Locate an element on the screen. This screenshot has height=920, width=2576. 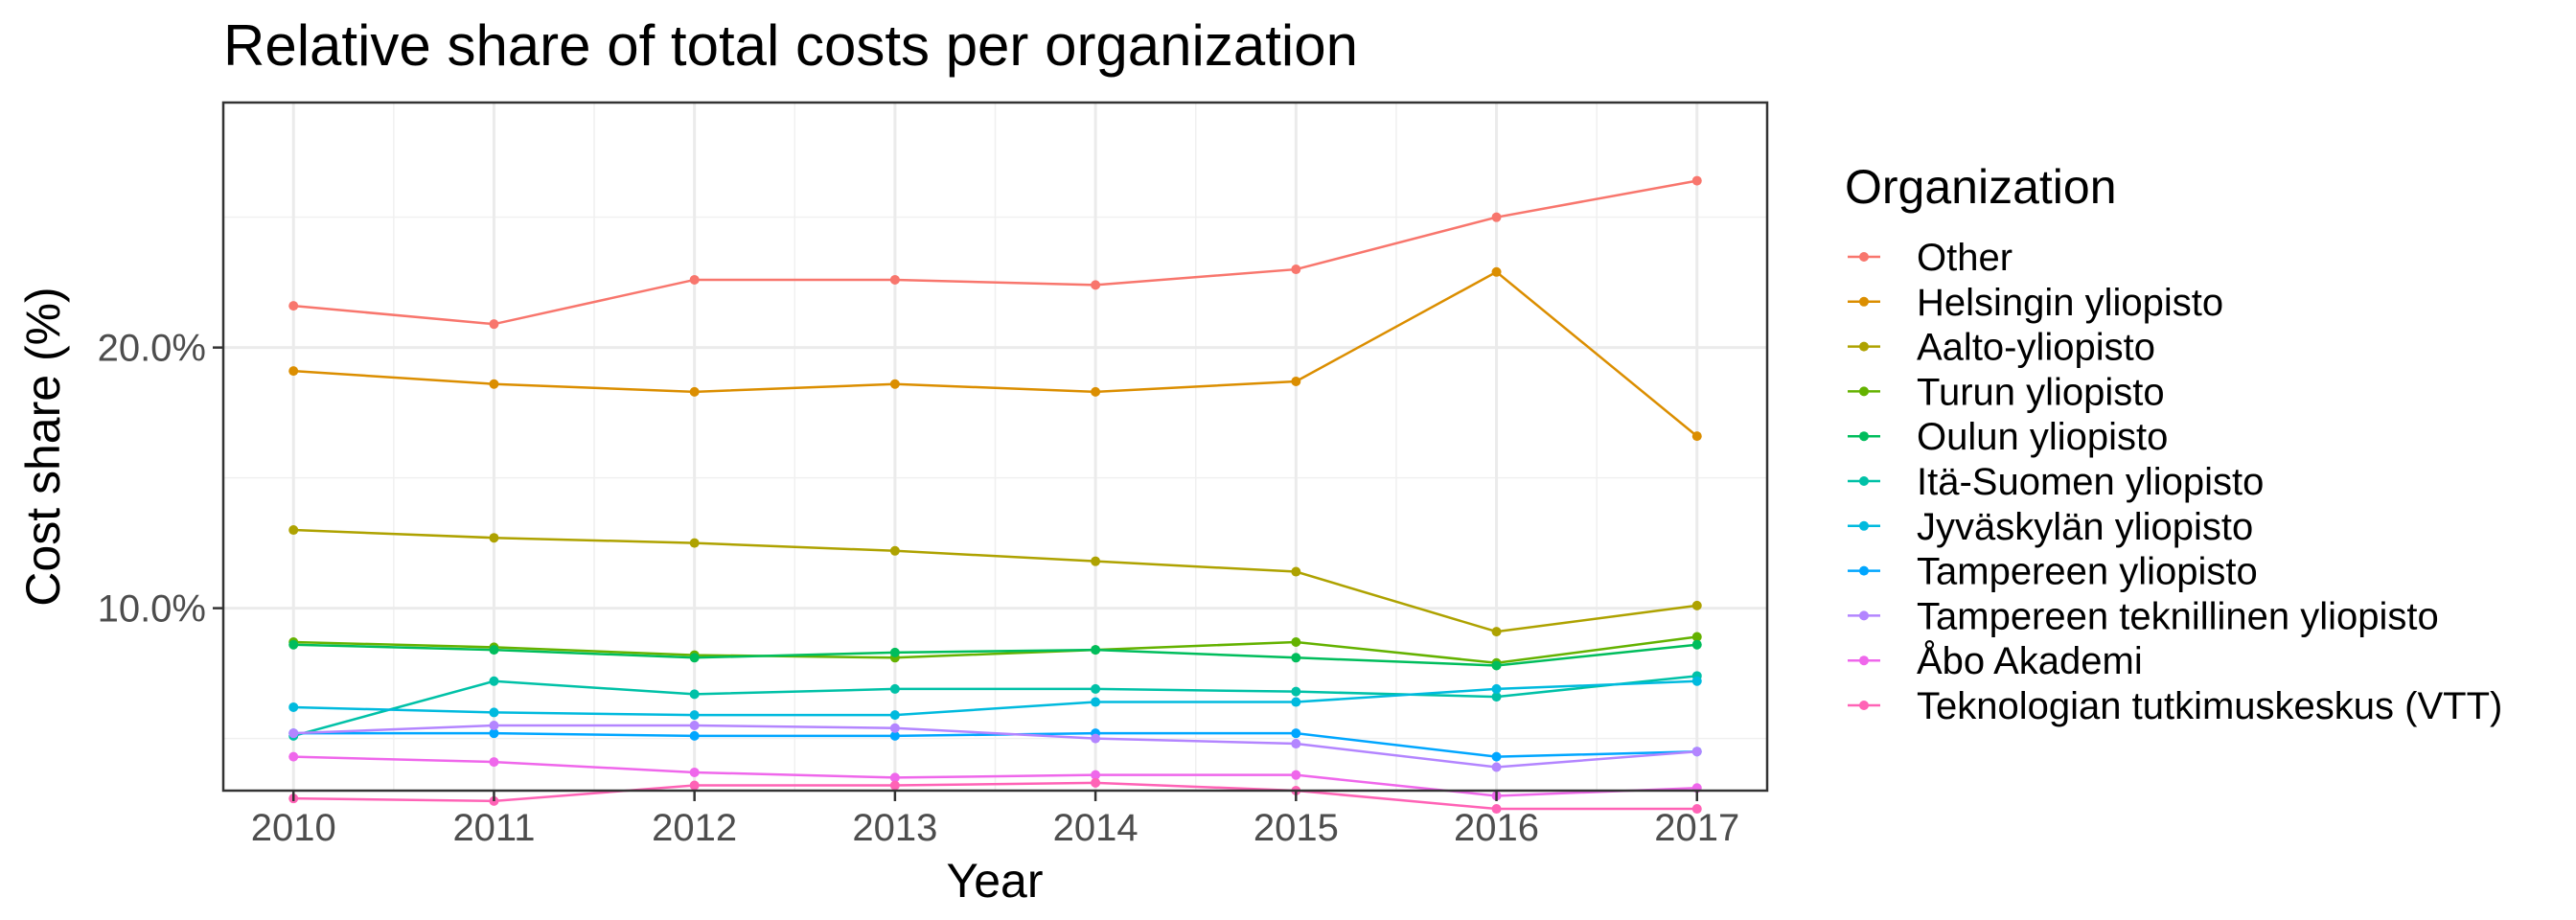
legend-label: Oulun yliopisto is located at coordinates (2043, 437).